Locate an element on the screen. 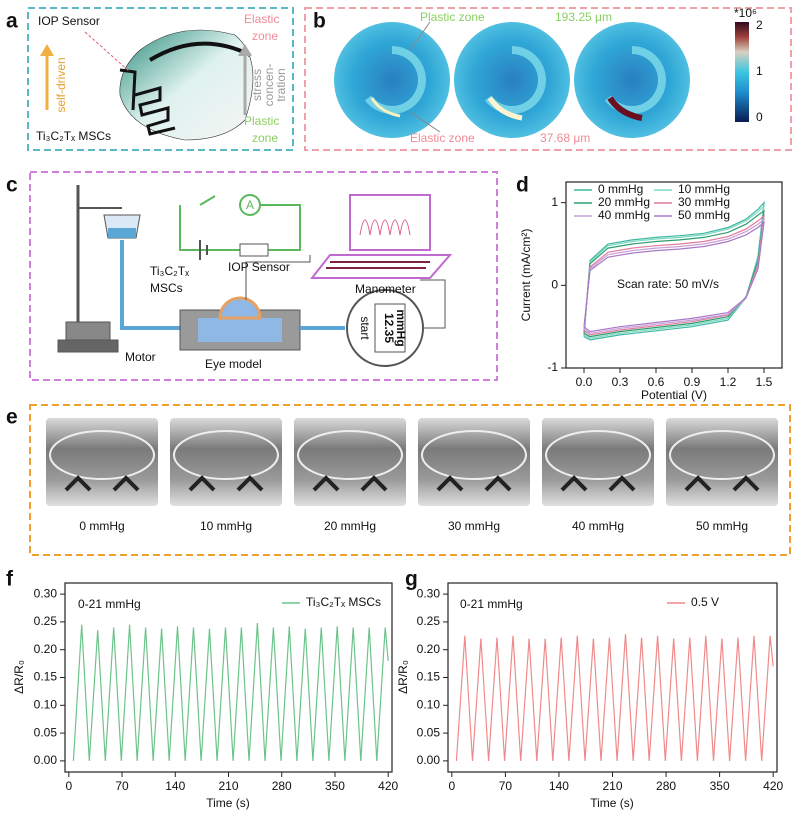 The image size is (799, 817). x-tick-label: 280 is located at coordinates (282, 786).